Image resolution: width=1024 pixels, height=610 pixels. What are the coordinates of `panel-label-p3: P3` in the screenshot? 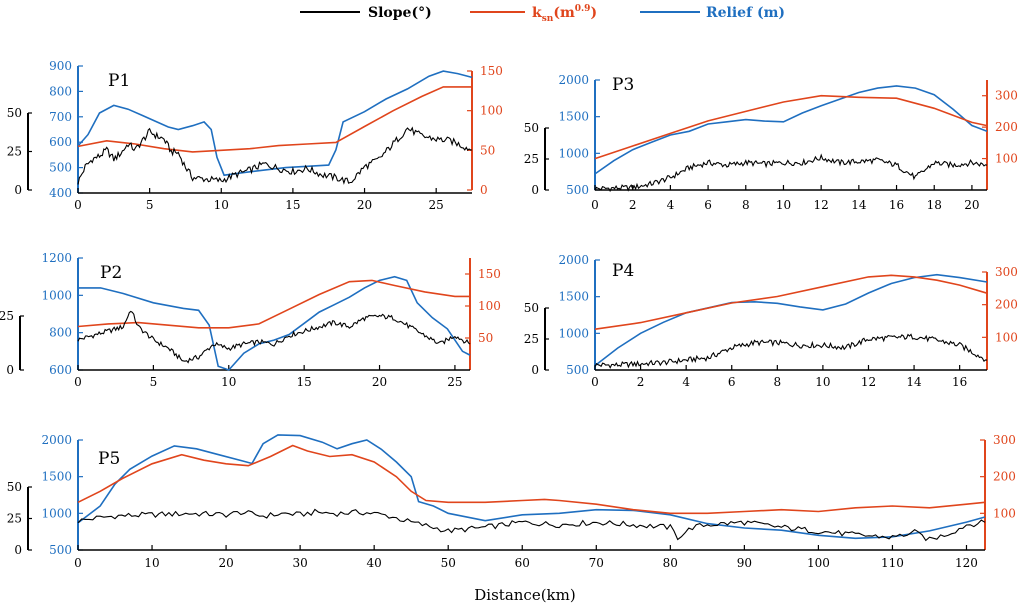 It's located at (623, 85).